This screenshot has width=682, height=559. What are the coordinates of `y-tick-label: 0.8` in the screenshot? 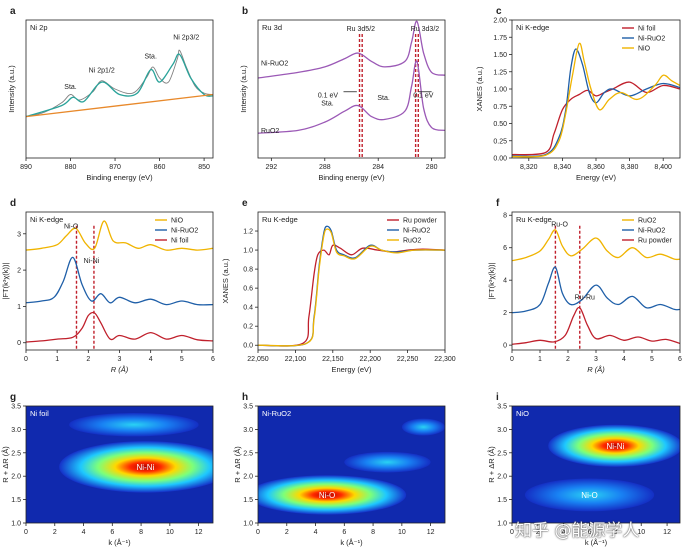 It's located at (248, 270).